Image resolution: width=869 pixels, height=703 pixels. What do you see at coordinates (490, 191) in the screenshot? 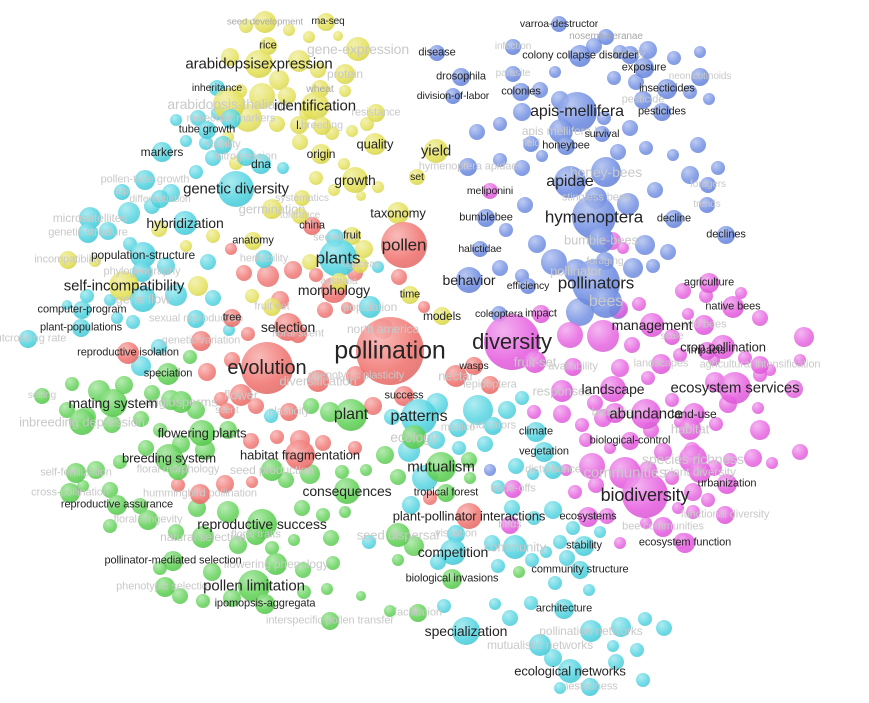
I see `map-node-meliponini` at bounding box center [490, 191].